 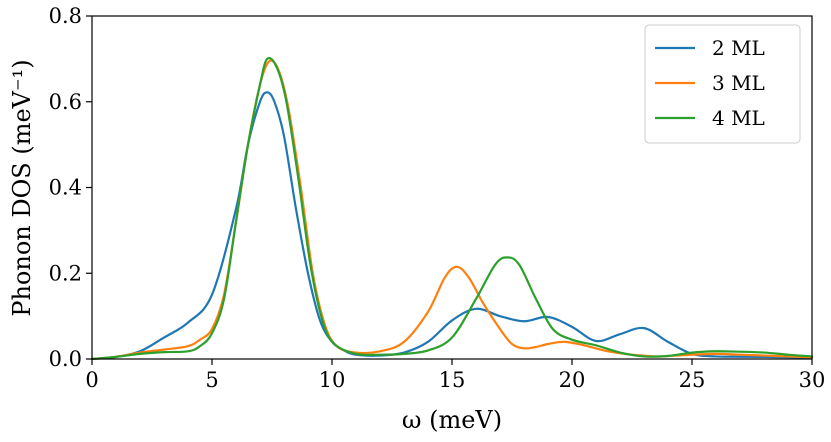 I want to click on x-tick-label: 5, so click(x=211, y=380).